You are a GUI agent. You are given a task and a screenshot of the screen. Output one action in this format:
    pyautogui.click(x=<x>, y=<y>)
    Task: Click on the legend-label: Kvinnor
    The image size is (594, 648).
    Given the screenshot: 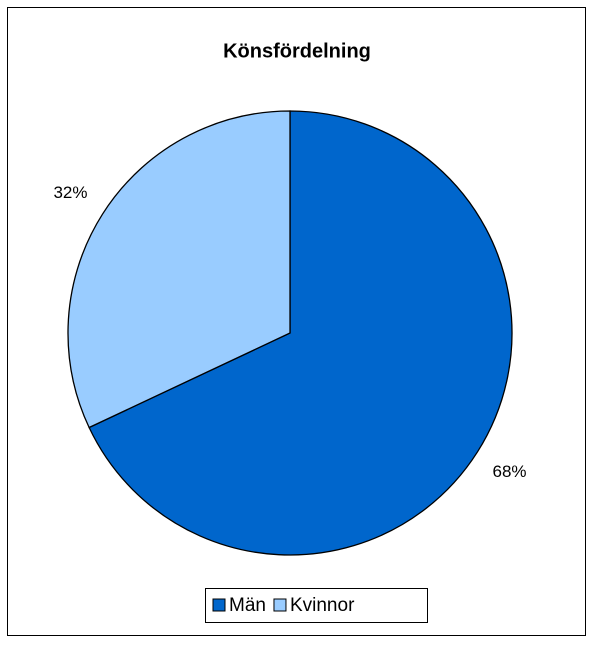 What is the action you would take?
    pyautogui.click(x=322, y=605)
    